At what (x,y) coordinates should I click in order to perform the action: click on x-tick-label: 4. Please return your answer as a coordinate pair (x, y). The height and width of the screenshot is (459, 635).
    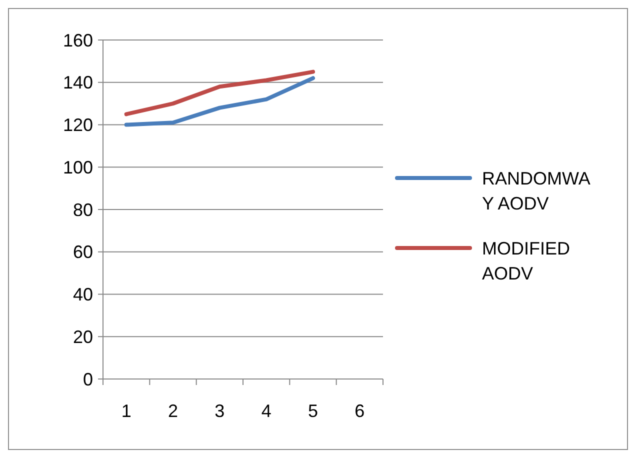
    Looking at the image, I should click on (266, 411).